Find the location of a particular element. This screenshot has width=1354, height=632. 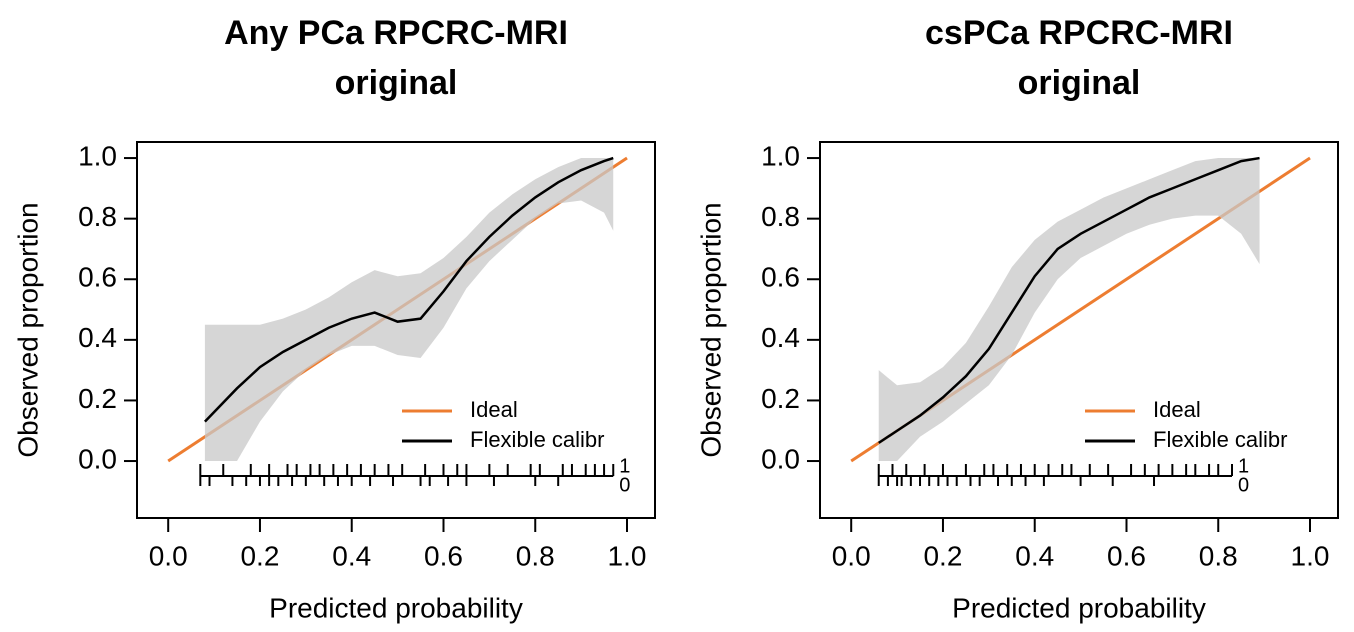

chart-title: csPCa RPCRC-MRI is located at coordinates (1079, 33).